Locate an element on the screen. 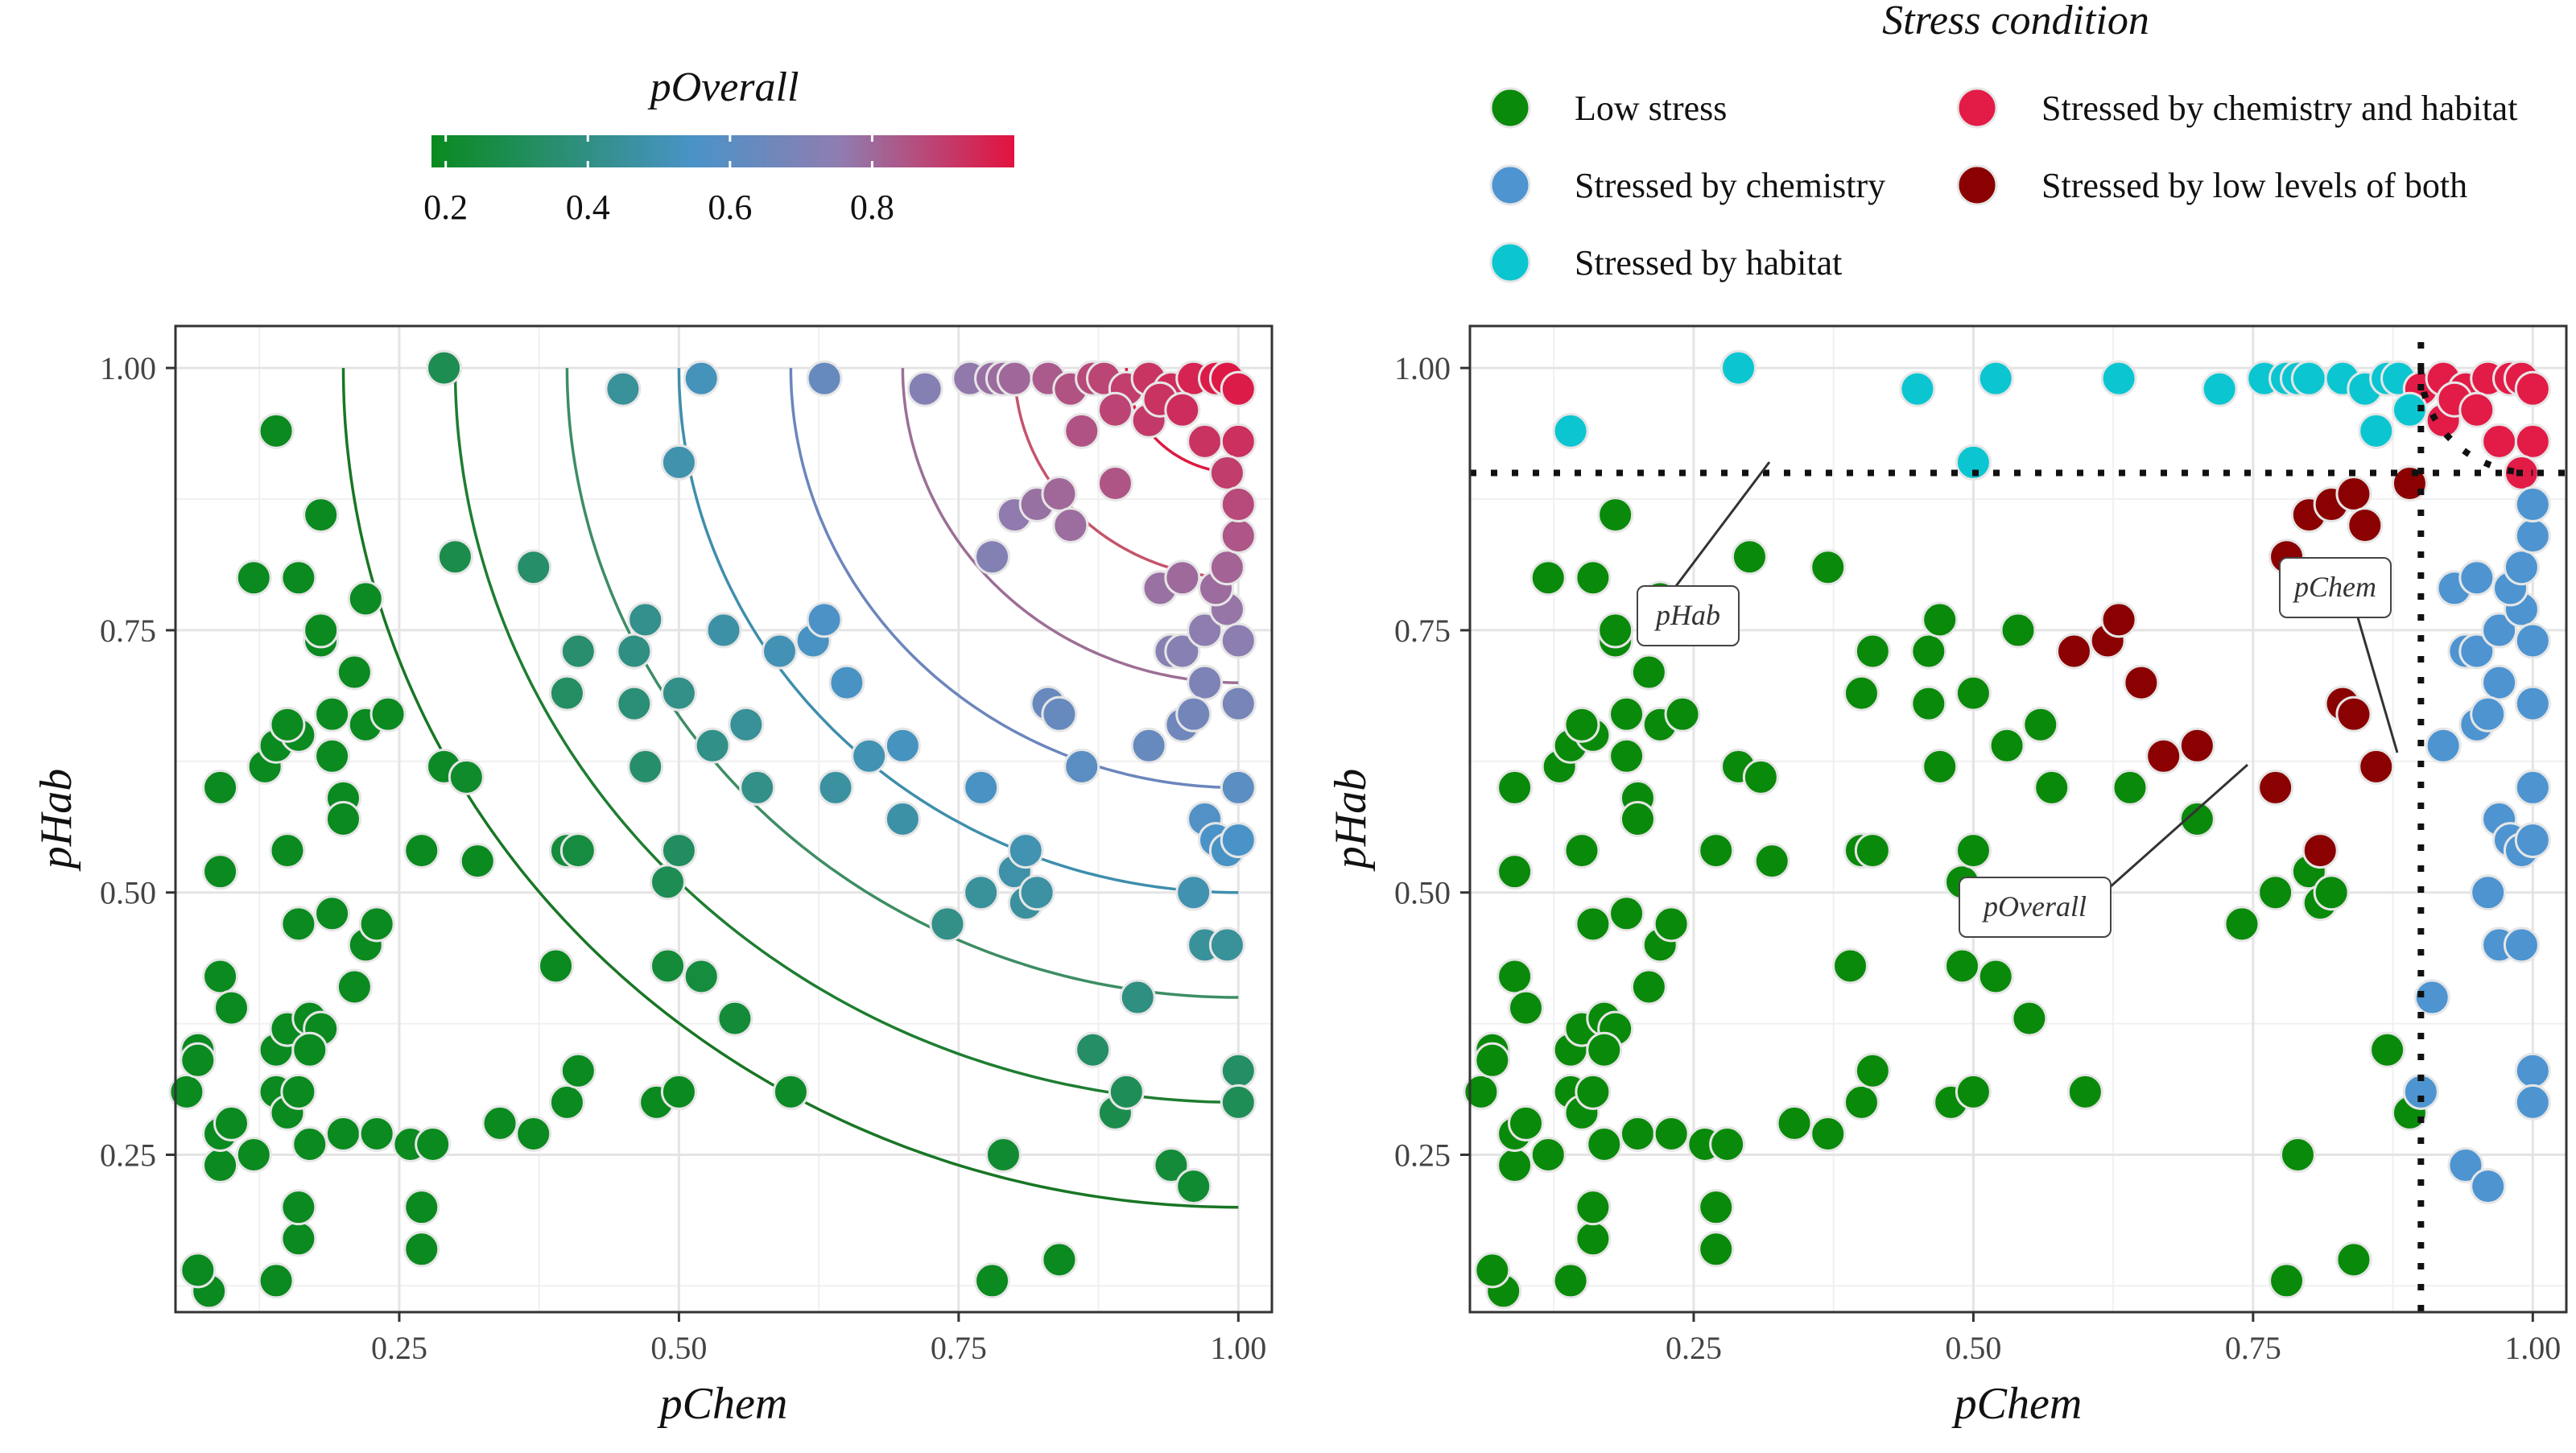 The width and height of the screenshot is (2576, 1453). colorbar-title: pOverall is located at coordinates (723, 87).